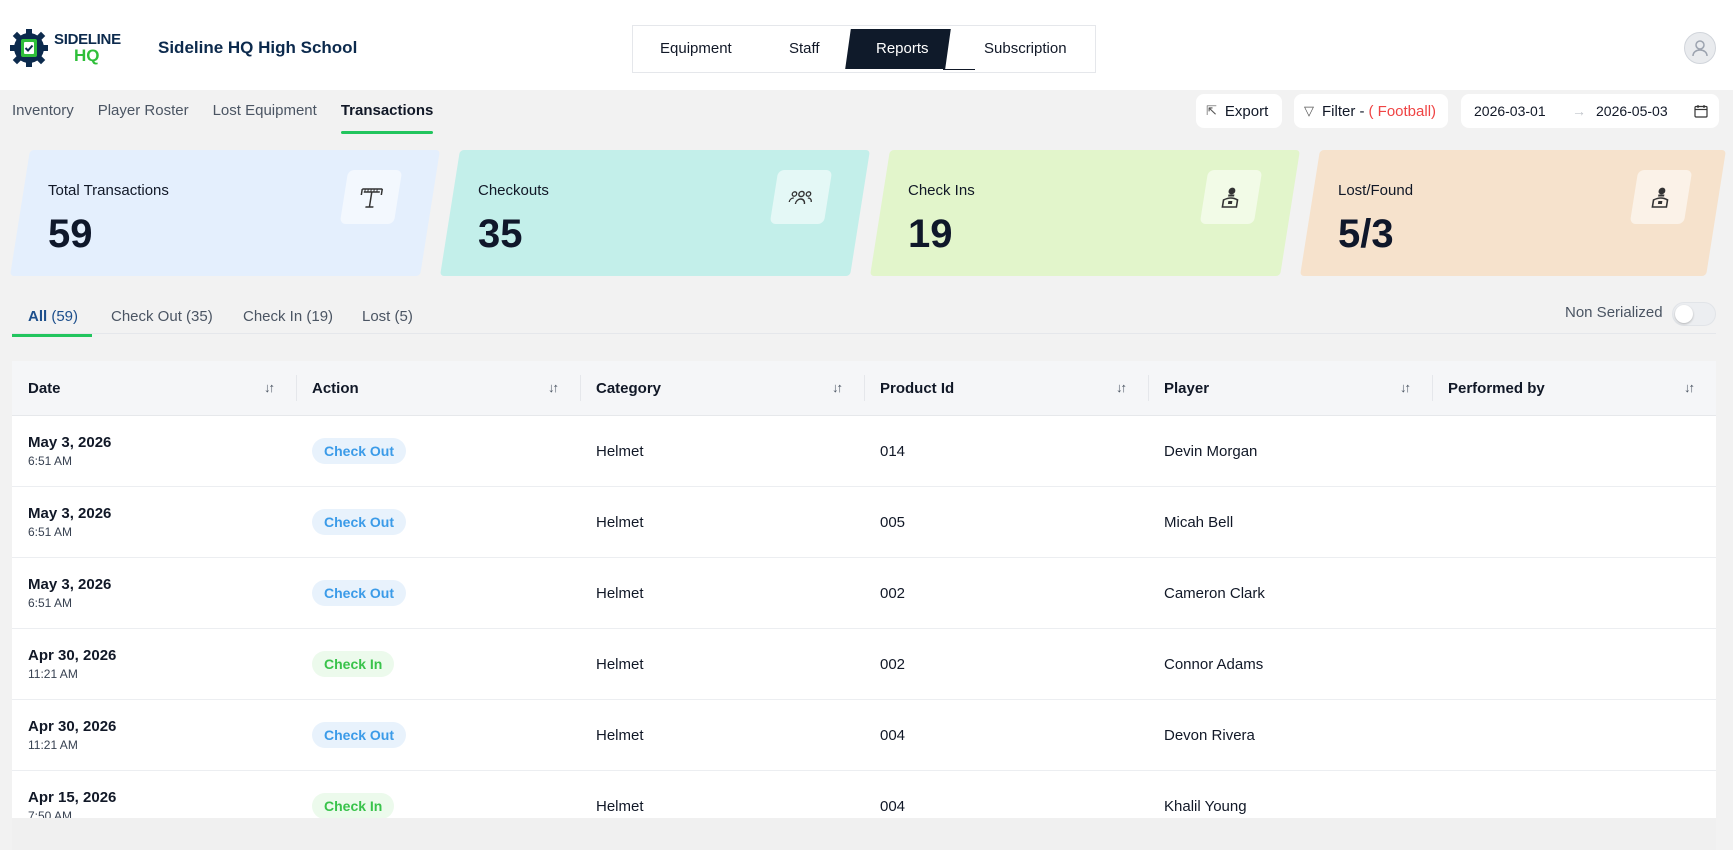  What do you see at coordinates (1590, 111) in the screenshot?
I see `date-range-picker: 2026-03-01 → 2026-05-03` at bounding box center [1590, 111].